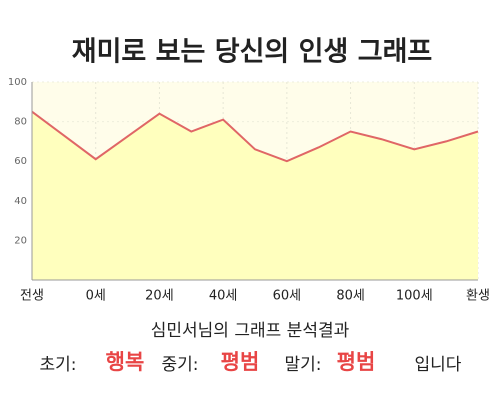  I want to click on x-tick-label: 환생, so click(478, 296).